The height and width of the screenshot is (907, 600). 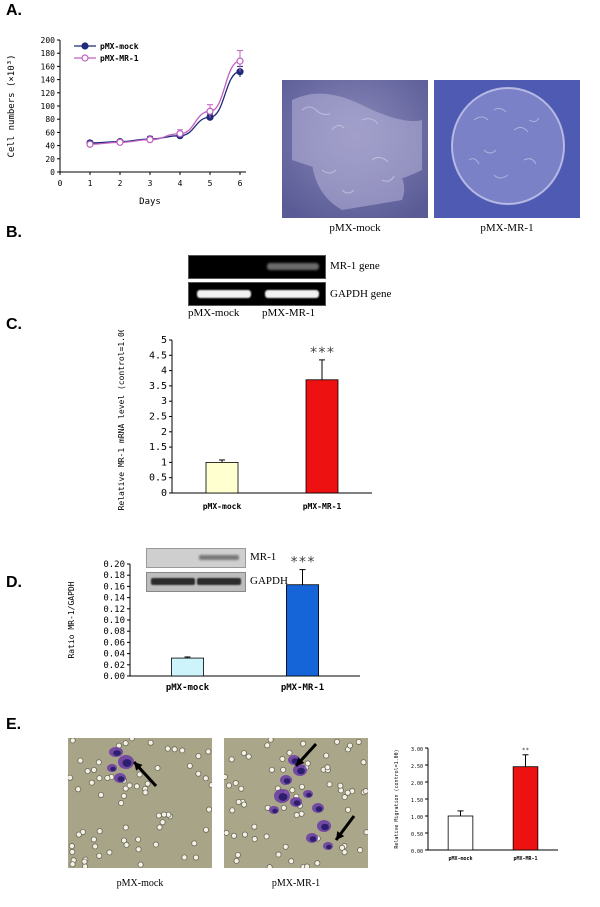 What do you see at coordinates (214, 313) in the screenshot?
I see `gel-lane-label-1: pMX-mock` at bounding box center [214, 313].